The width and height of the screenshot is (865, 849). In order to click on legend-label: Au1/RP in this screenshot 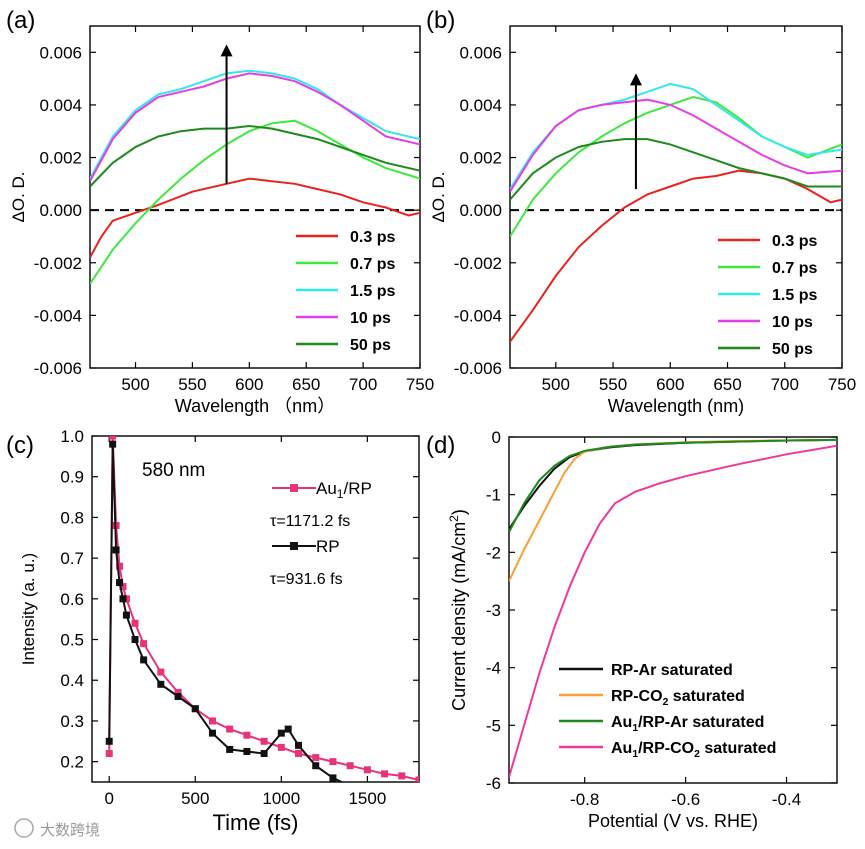, I will do `click(344, 490)`.